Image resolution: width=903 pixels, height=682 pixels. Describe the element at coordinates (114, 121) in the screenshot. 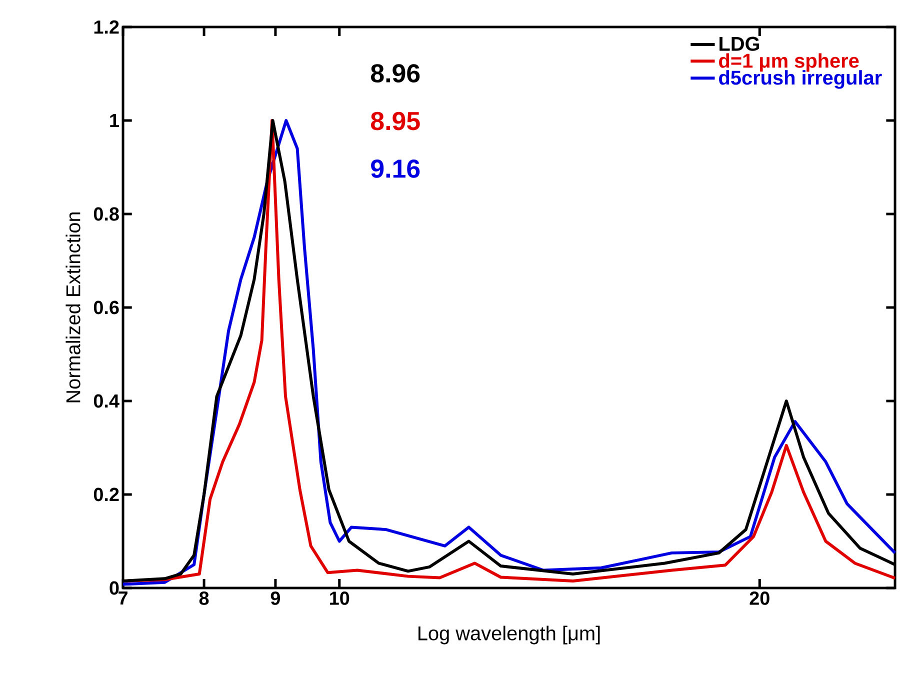

I see `y-tick-label: 1` at that location.